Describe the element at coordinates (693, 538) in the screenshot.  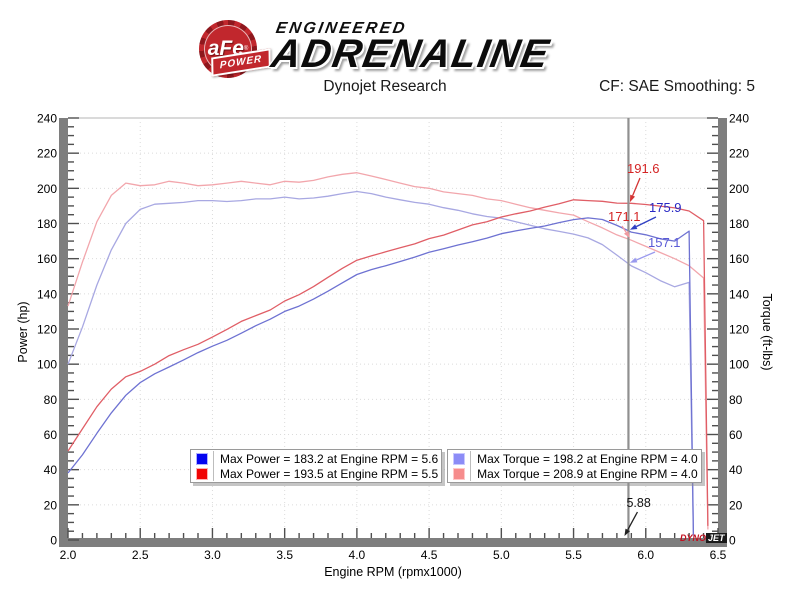
I see `dynojet-dyno-text: DYNO` at that location.